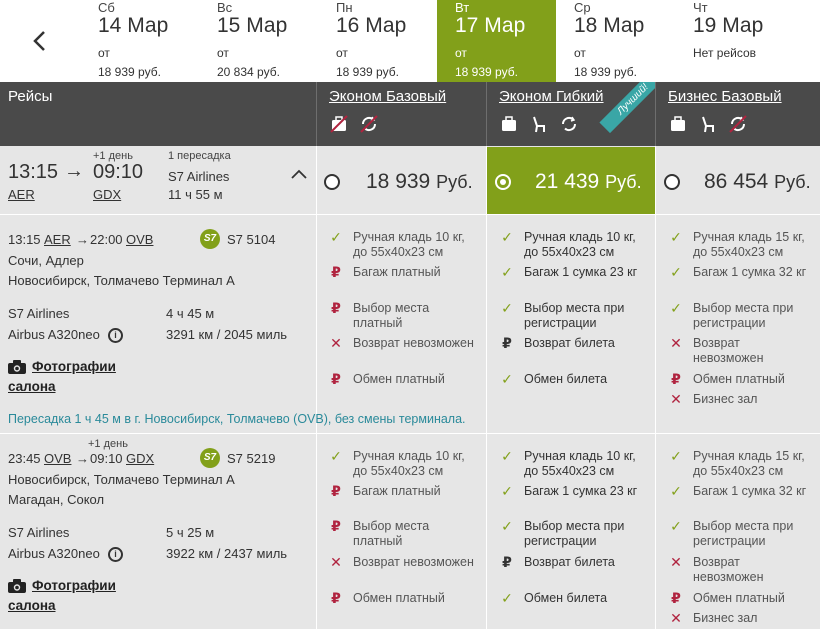 The image size is (820, 629). What do you see at coordinates (33, 172) in the screenshot?
I see `departure-time: 13:15` at bounding box center [33, 172].